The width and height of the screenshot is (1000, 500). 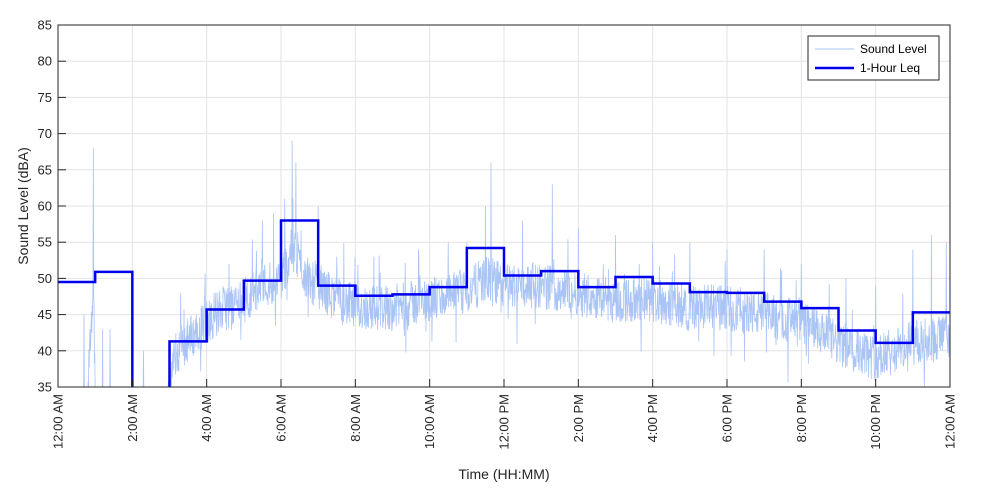 What do you see at coordinates (45, 206) in the screenshot?
I see `y-tick-label: 60` at bounding box center [45, 206].